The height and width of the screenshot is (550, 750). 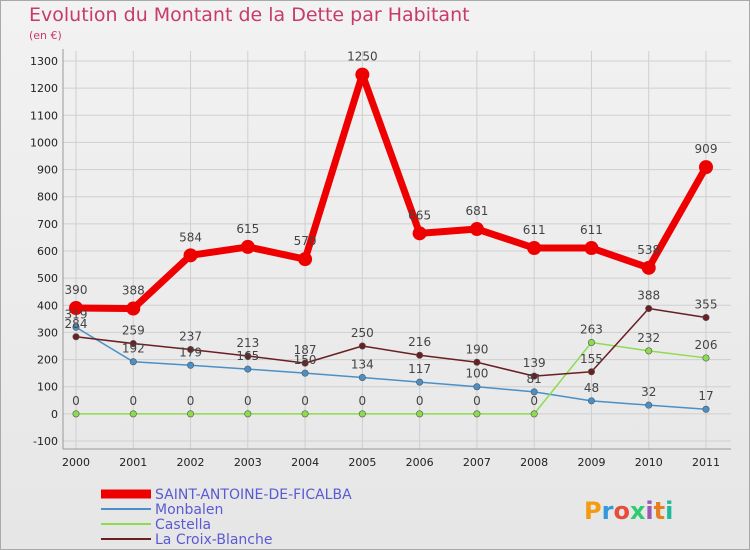 I want to click on legend-label: Castella, so click(x=183, y=525).